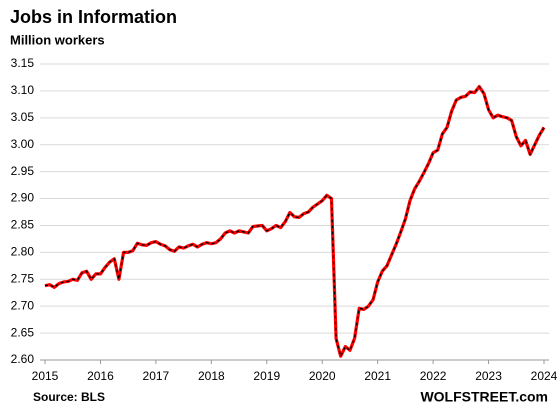  Describe the element at coordinates (23, 171) in the screenshot. I see `y-tick-label: 2.95` at that location.